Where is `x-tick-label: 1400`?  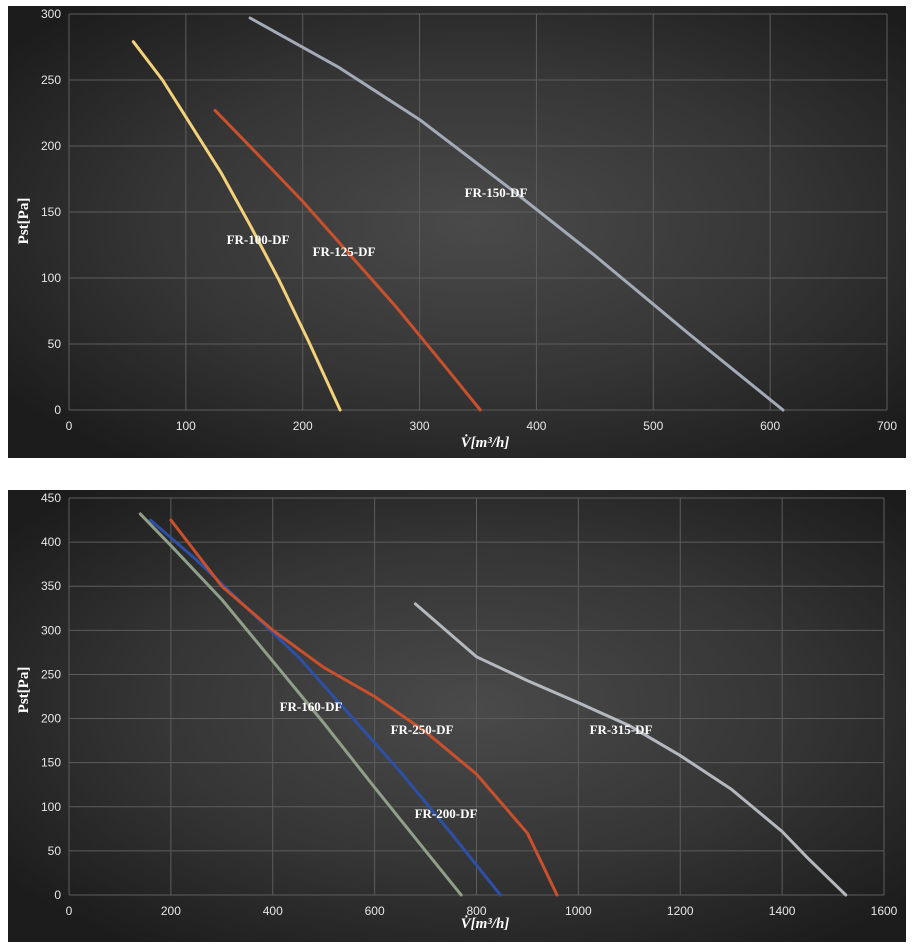
x-tick-label: 1400 is located at coordinates (782, 911).